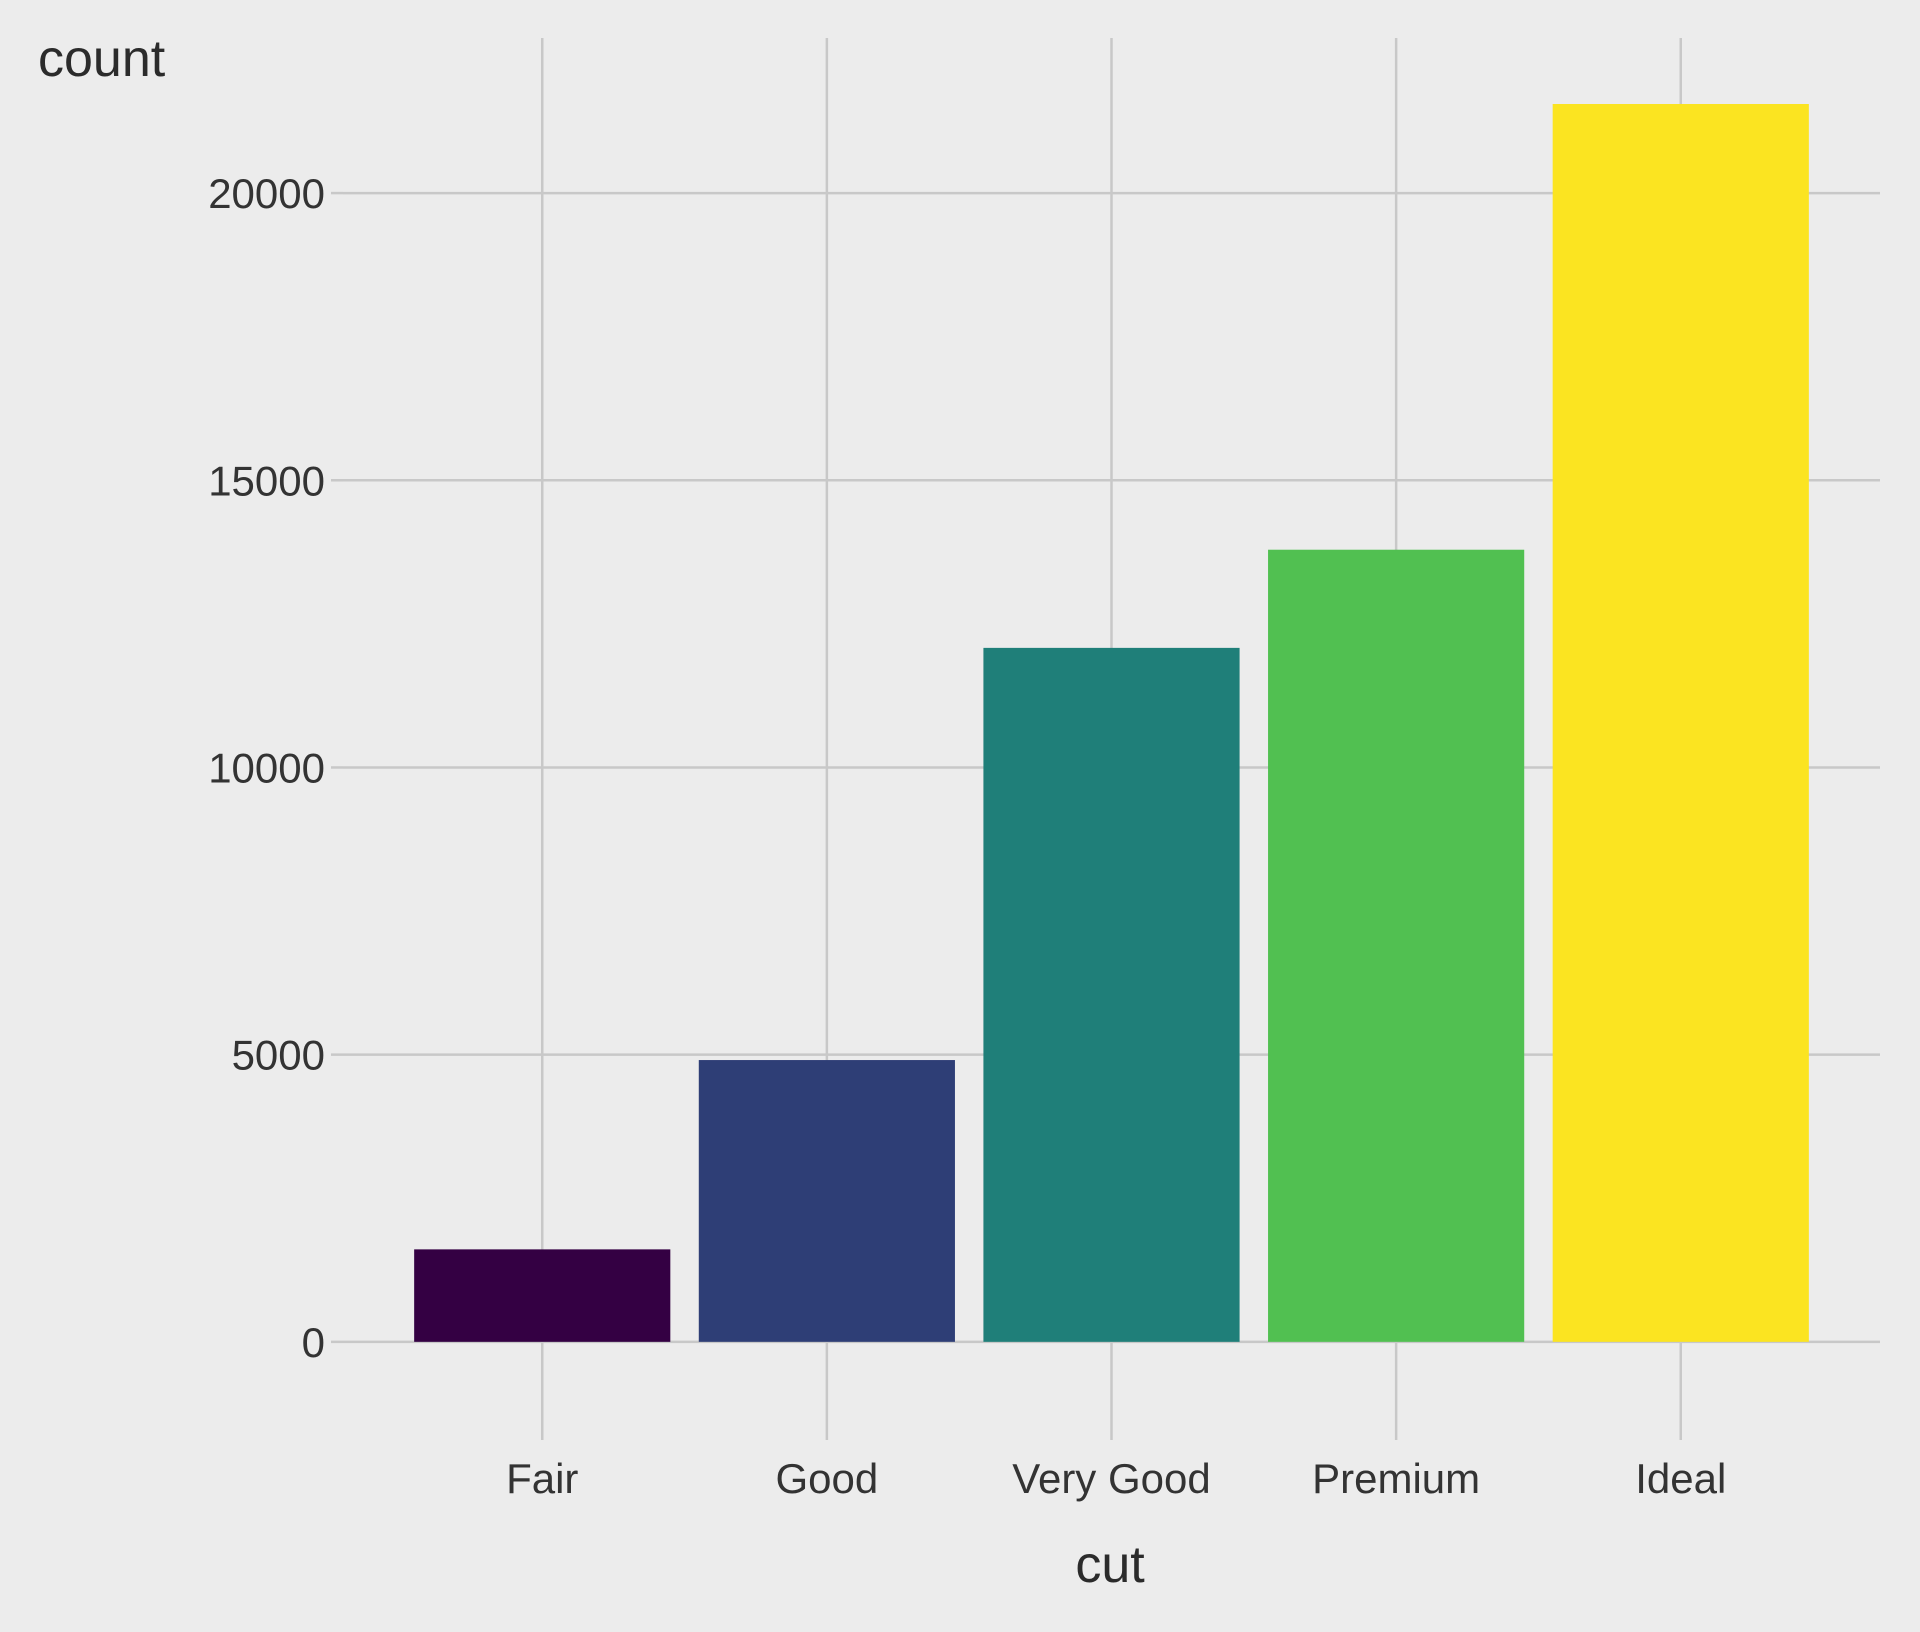 The image size is (1920, 1632). What do you see at coordinates (313, 1342) in the screenshot?
I see `y-tick-label: 0` at bounding box center [313, 1342].